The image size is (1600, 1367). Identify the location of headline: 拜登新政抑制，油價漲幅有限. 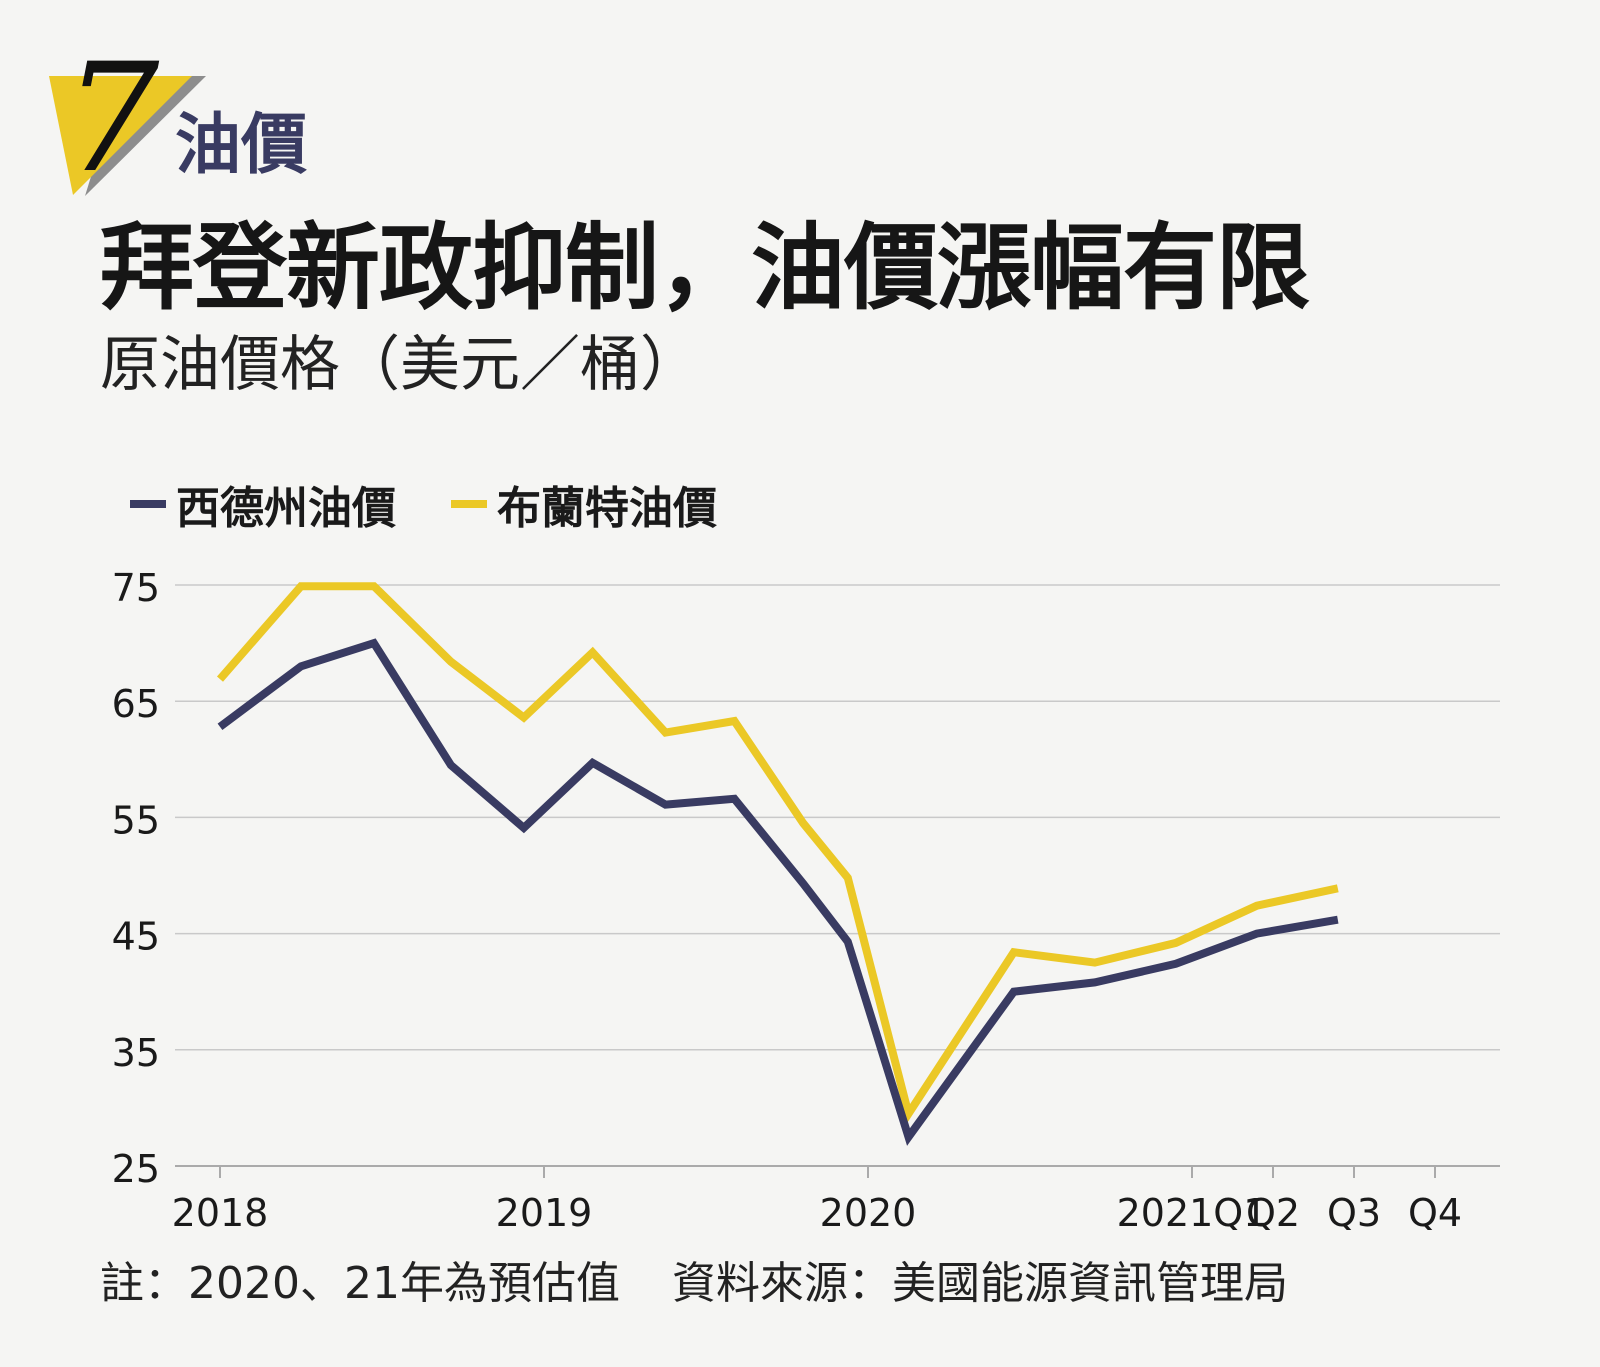
(705, 268).